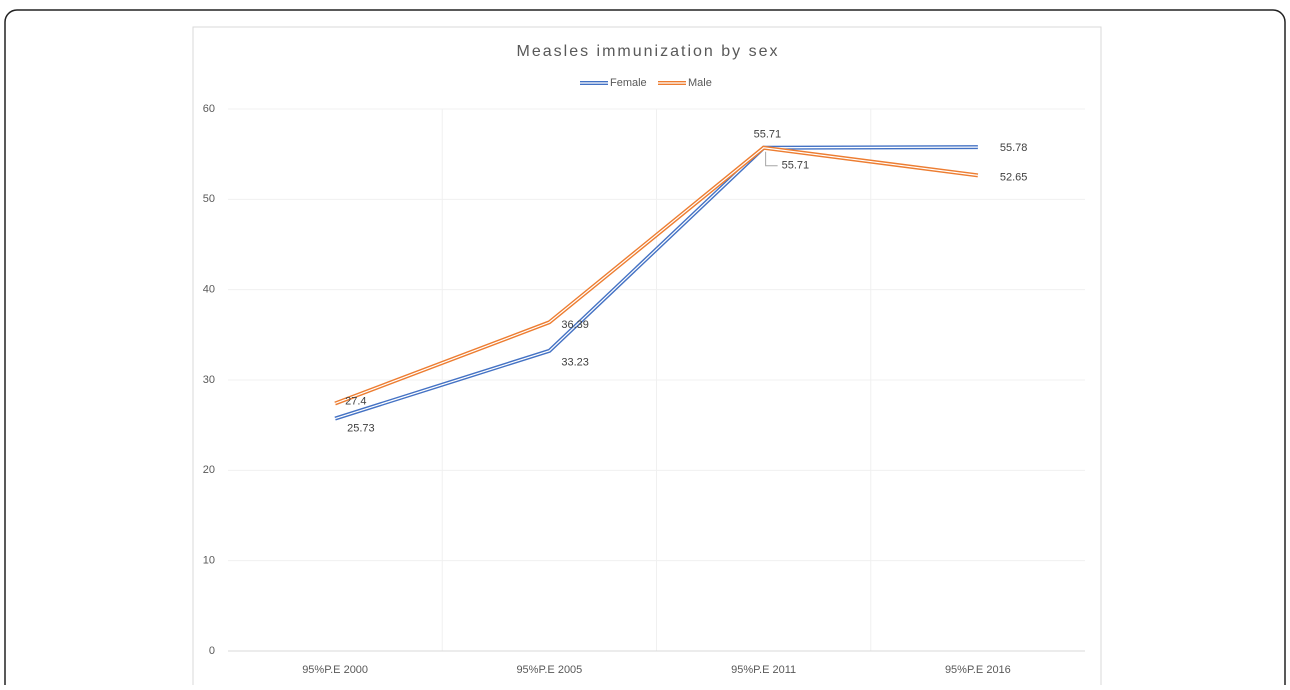 The height and width of the screenshot is (690, 1290). Describe the element at coordinates (209, 561) in the screenshot. I see `y-tick-label: 10` at that location.